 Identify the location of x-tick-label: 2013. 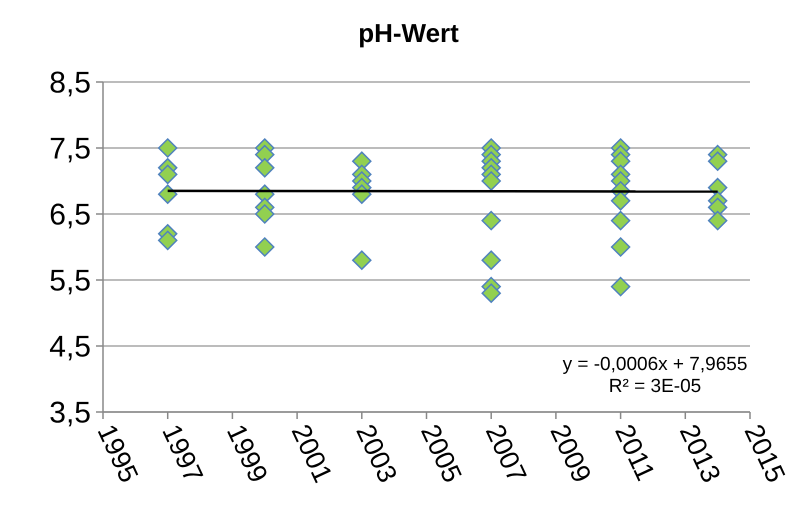
(700, 453).